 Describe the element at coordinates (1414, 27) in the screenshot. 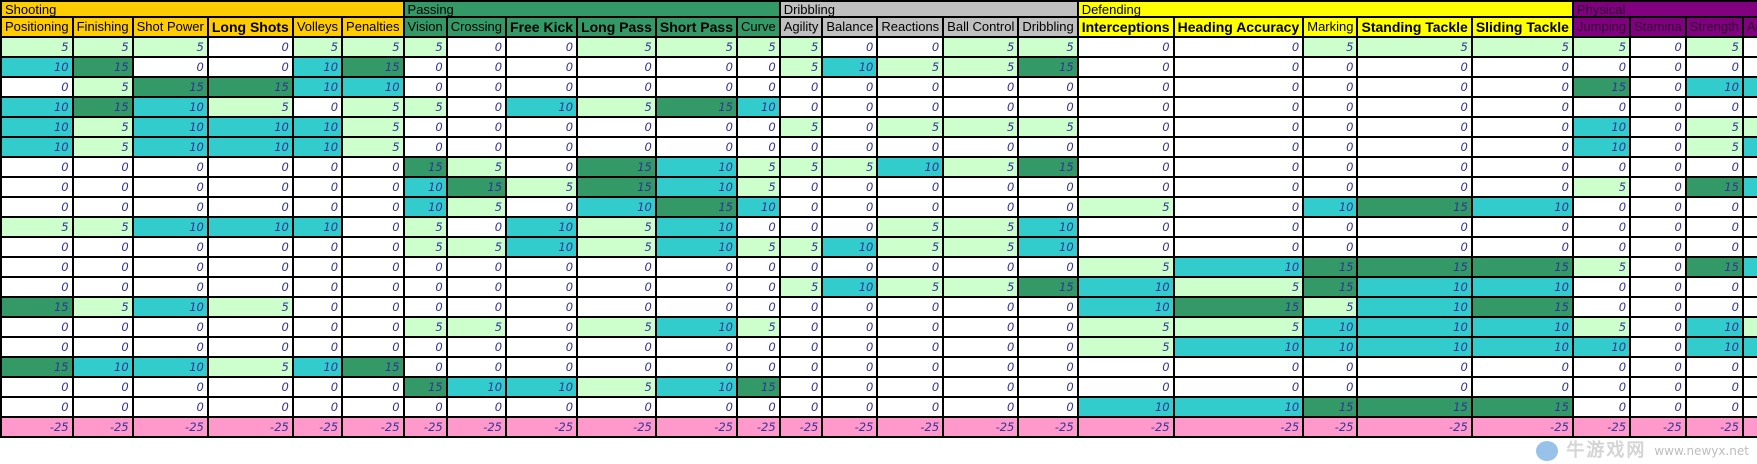

I see `column-header-standing-tackle: Standing Tackle` at that location.